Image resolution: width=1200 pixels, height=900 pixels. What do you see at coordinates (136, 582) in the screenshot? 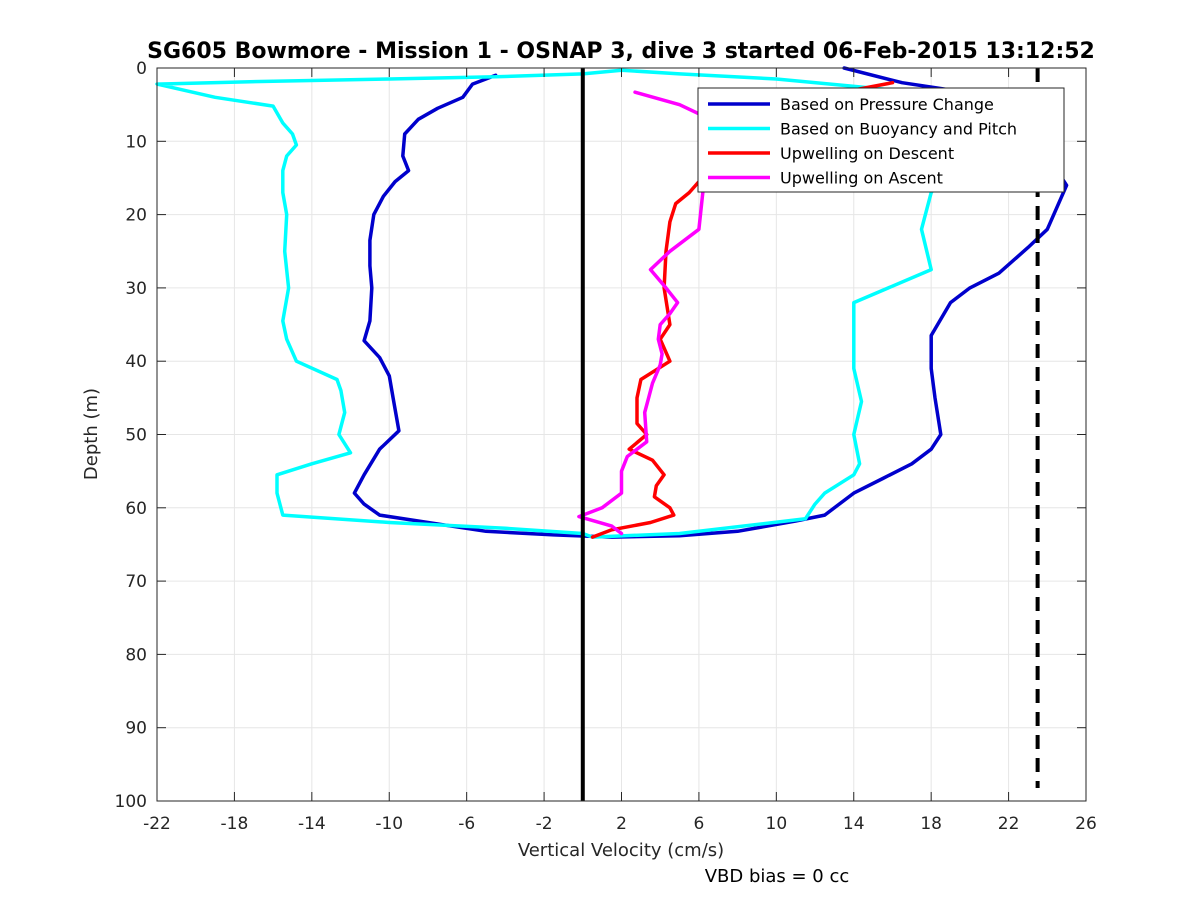
I see `y-tick-label: 70` at bounding box center [136, 582].